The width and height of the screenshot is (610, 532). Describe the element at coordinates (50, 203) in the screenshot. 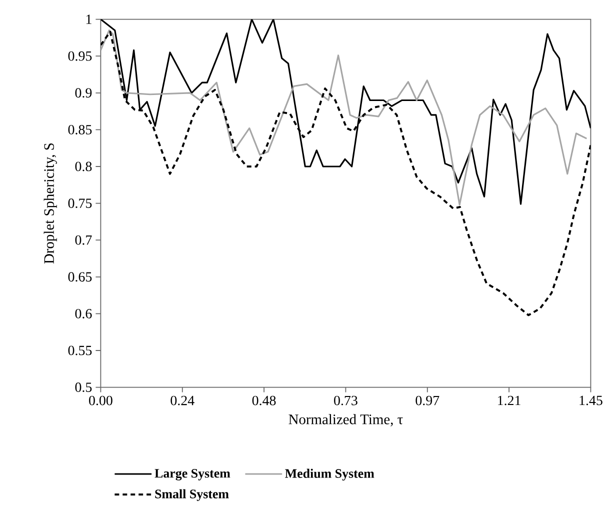

I see `y-axis-title: Droplet Sphericity, S` at that location.